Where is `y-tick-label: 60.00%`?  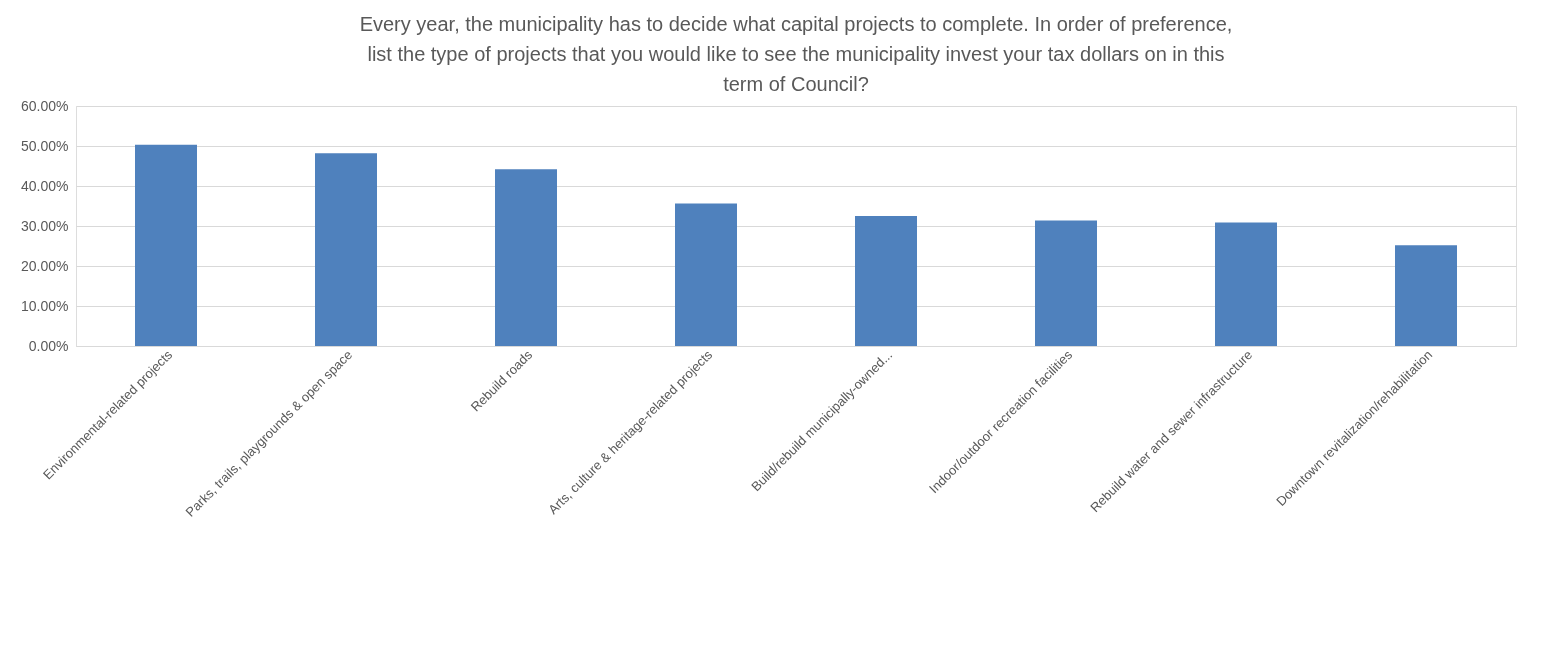
y-tick-label: 60.00% is located at coordinates (45, 105).